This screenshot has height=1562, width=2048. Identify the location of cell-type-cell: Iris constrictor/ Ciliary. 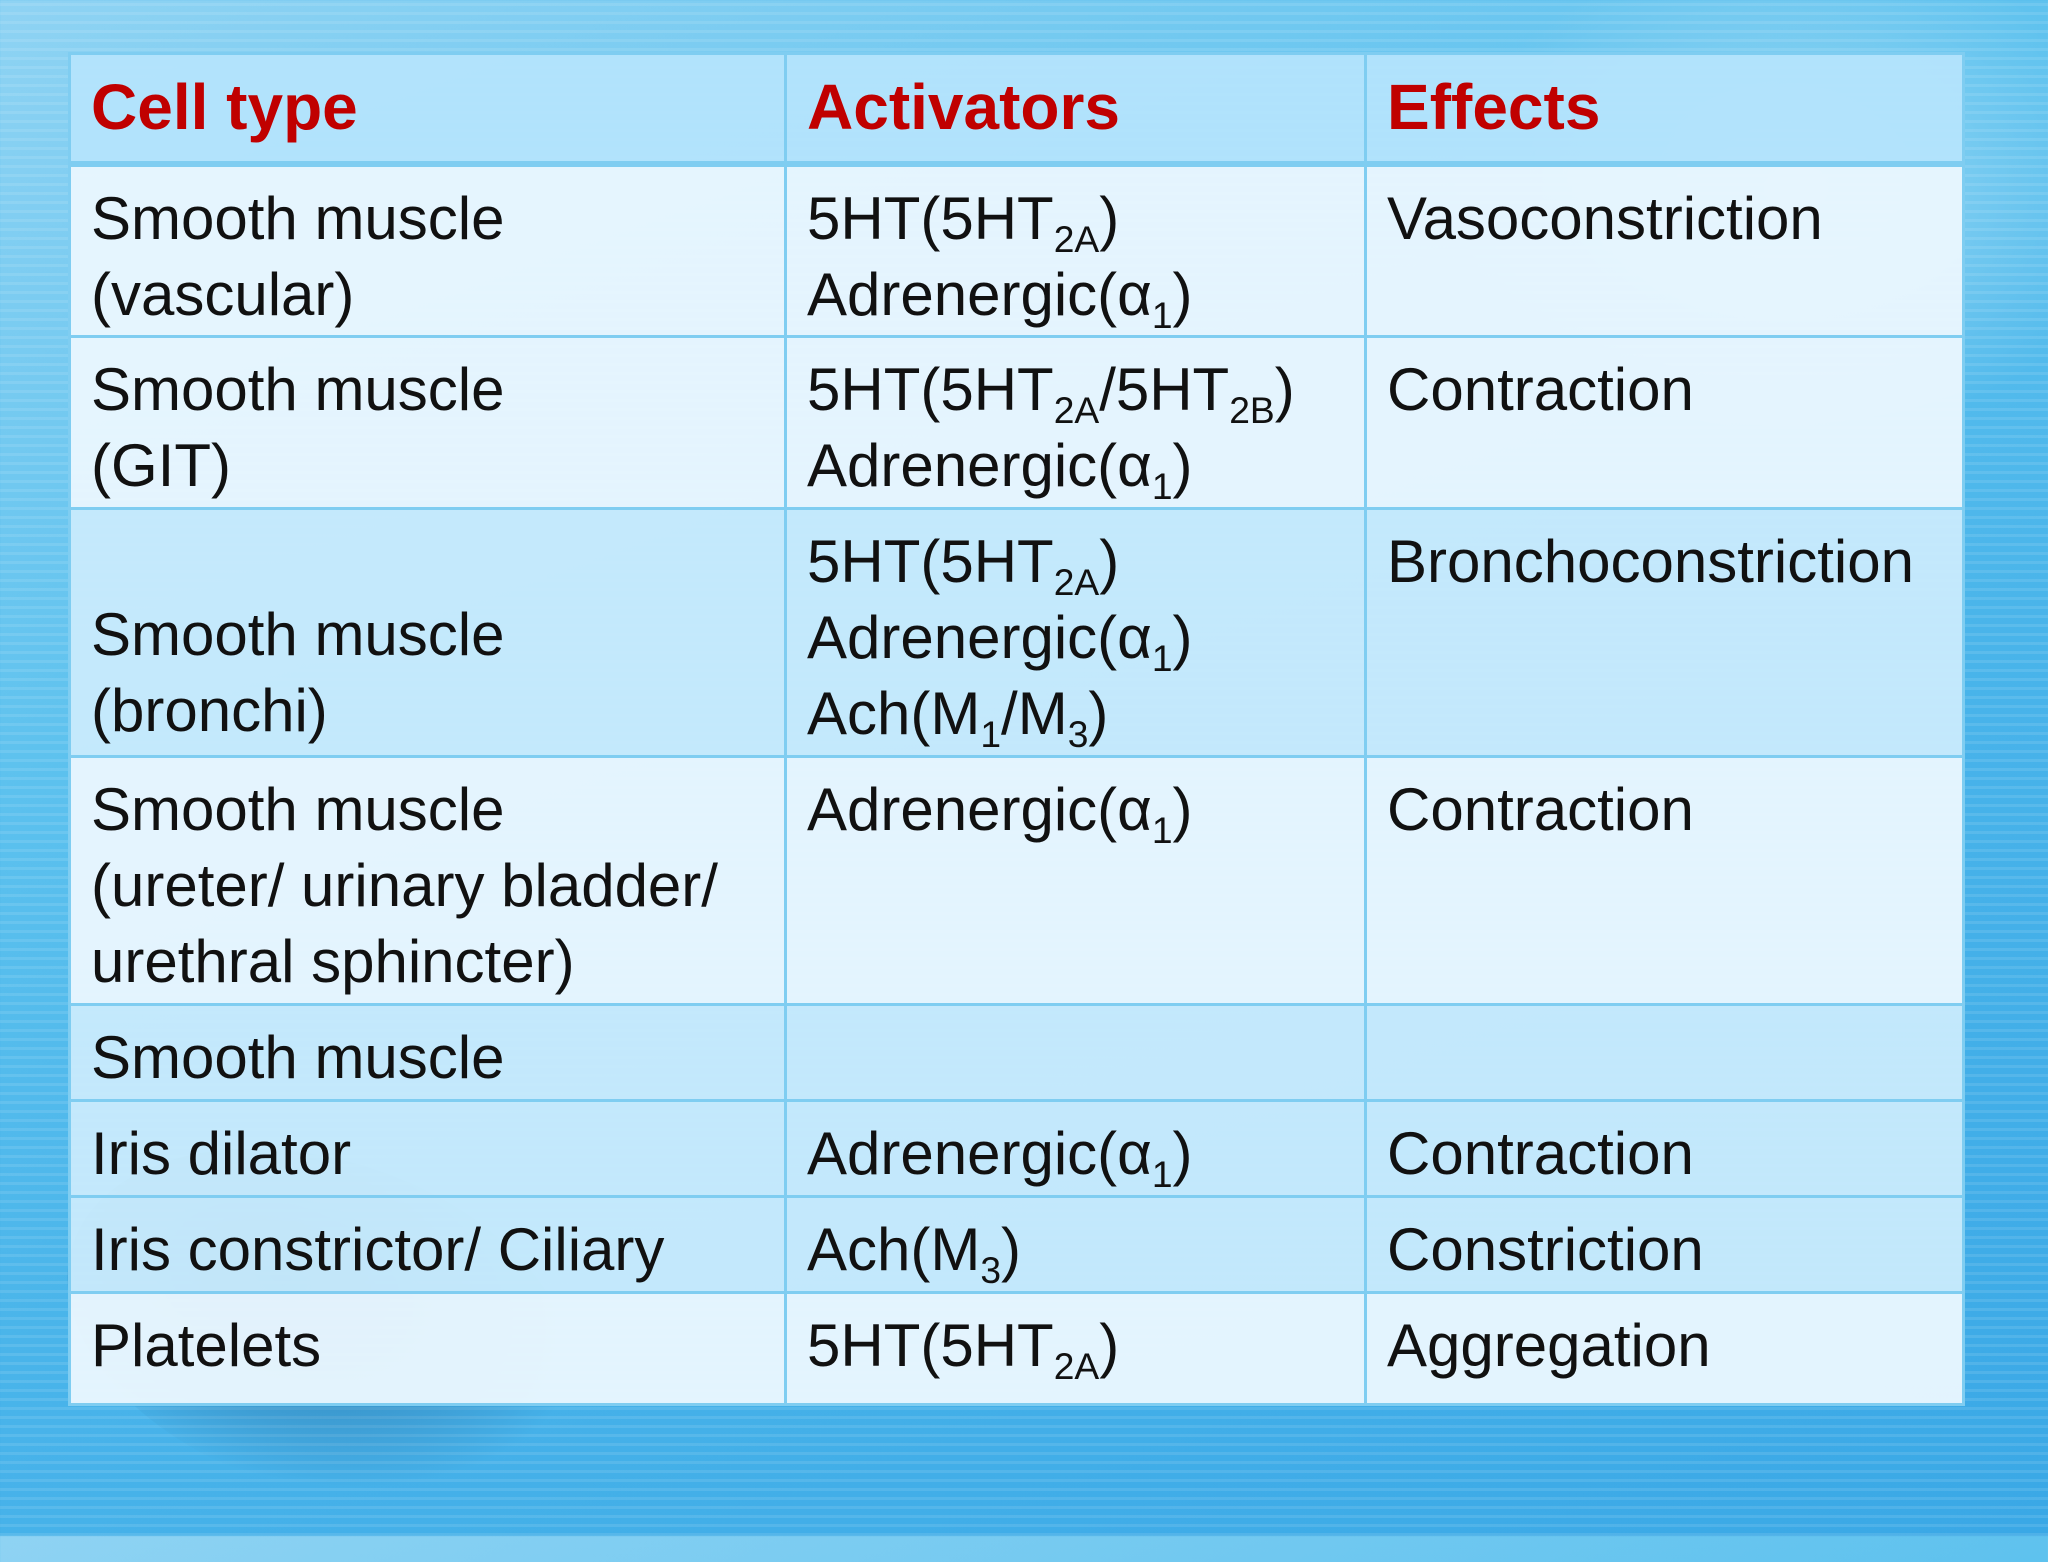
(427, 1244).